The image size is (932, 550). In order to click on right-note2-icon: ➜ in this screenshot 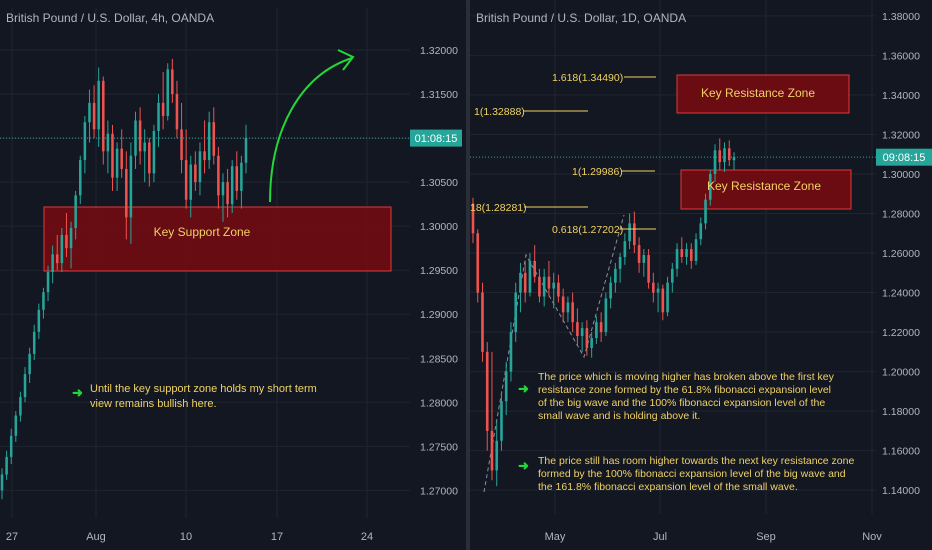, I will do `click(523, 465)`.